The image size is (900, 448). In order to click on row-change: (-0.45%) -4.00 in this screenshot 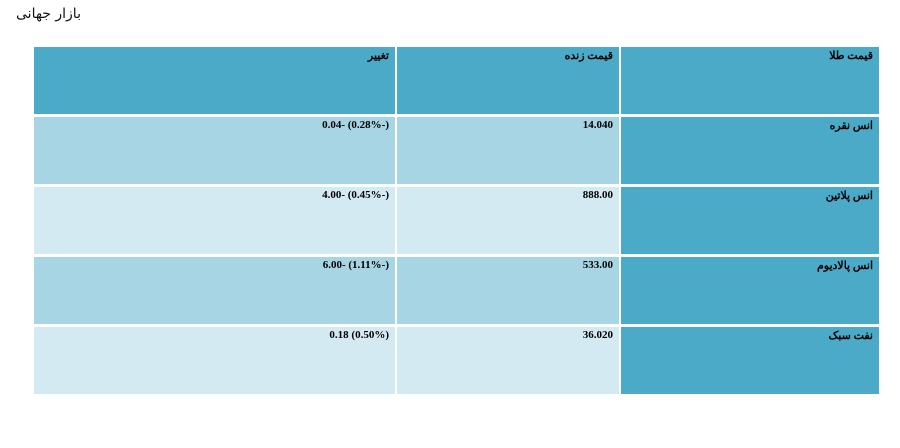, I will do `click(214, 220)`.